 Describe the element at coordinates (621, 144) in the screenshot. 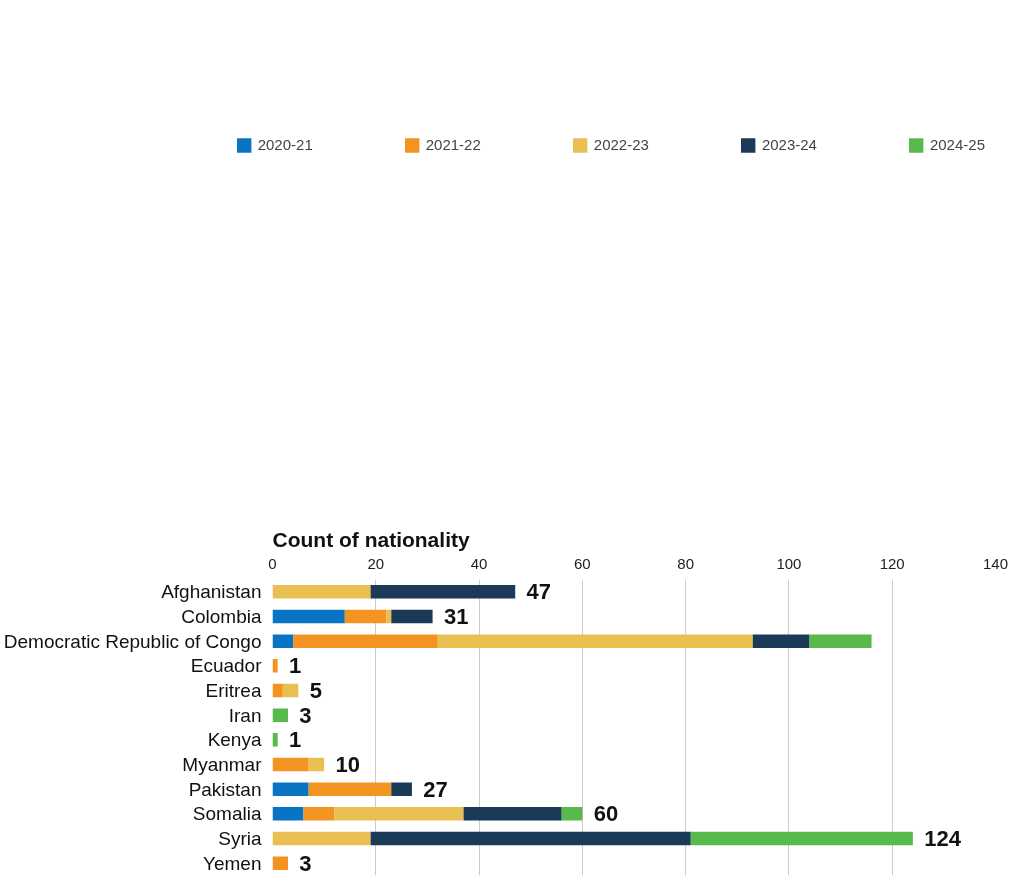

I see `legend-label: 2022-23` at that location.